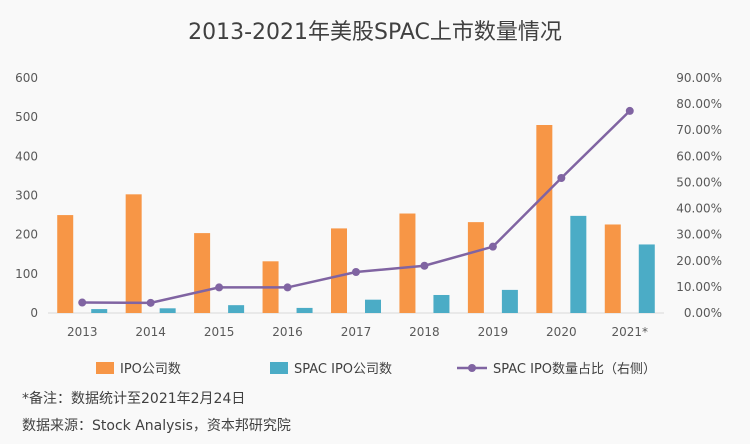 The image size is (750, 444). I want to click on y-right-tick-label: 0.00%, so click(703, 313).